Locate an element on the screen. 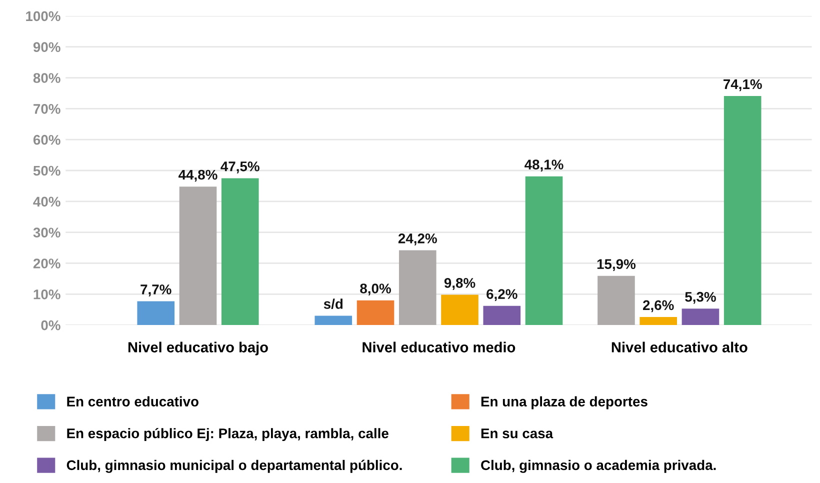 The height and width of the screenshot is (483, 820). x-tick-label: Nivel educativo medio is located at coordinates (439, 347).